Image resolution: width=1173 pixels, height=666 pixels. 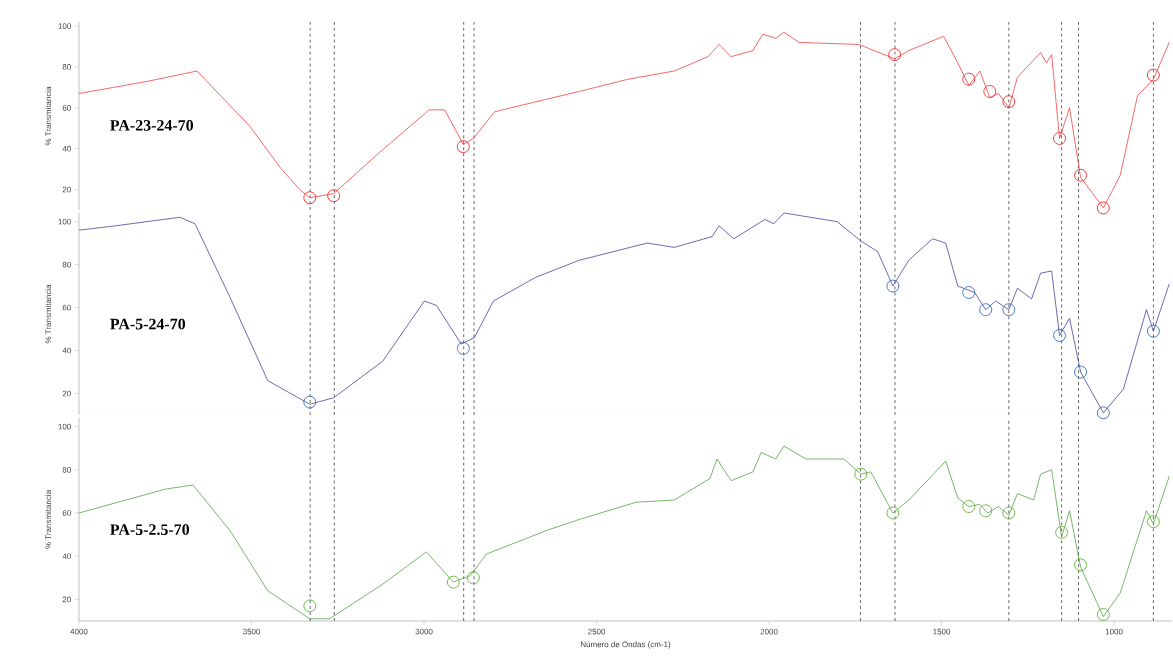 What do you see at coordinates (148, 324) in the screenshot?
I see `text: PA-5-24-70` at bounding box center [148, 324].